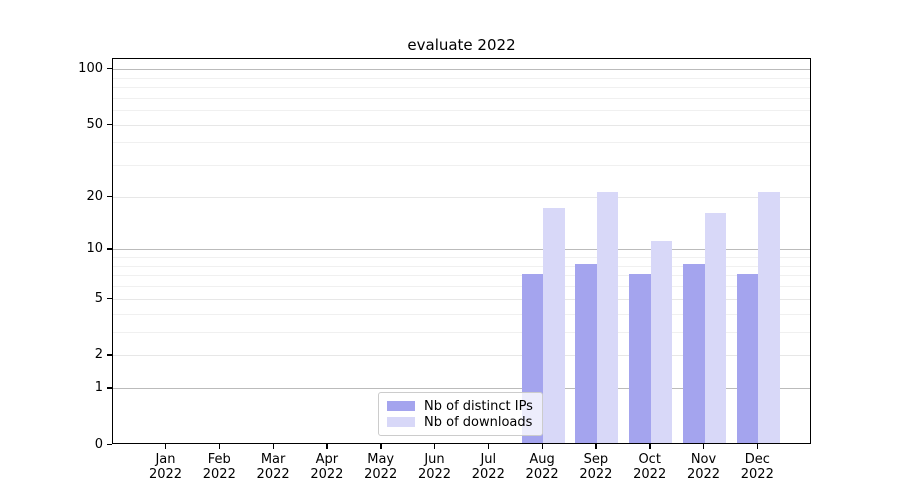 This screenshot has height=500, width=900. What do you see at coordinates (94, 124) in the screenshot?
I see `y-axis-tick-label-50: 50` at bounding box center [94, 124].